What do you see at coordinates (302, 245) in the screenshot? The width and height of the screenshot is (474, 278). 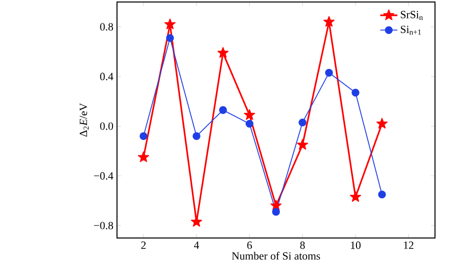 I see `x-tick-label: 8` at bounding box center [302, 245].